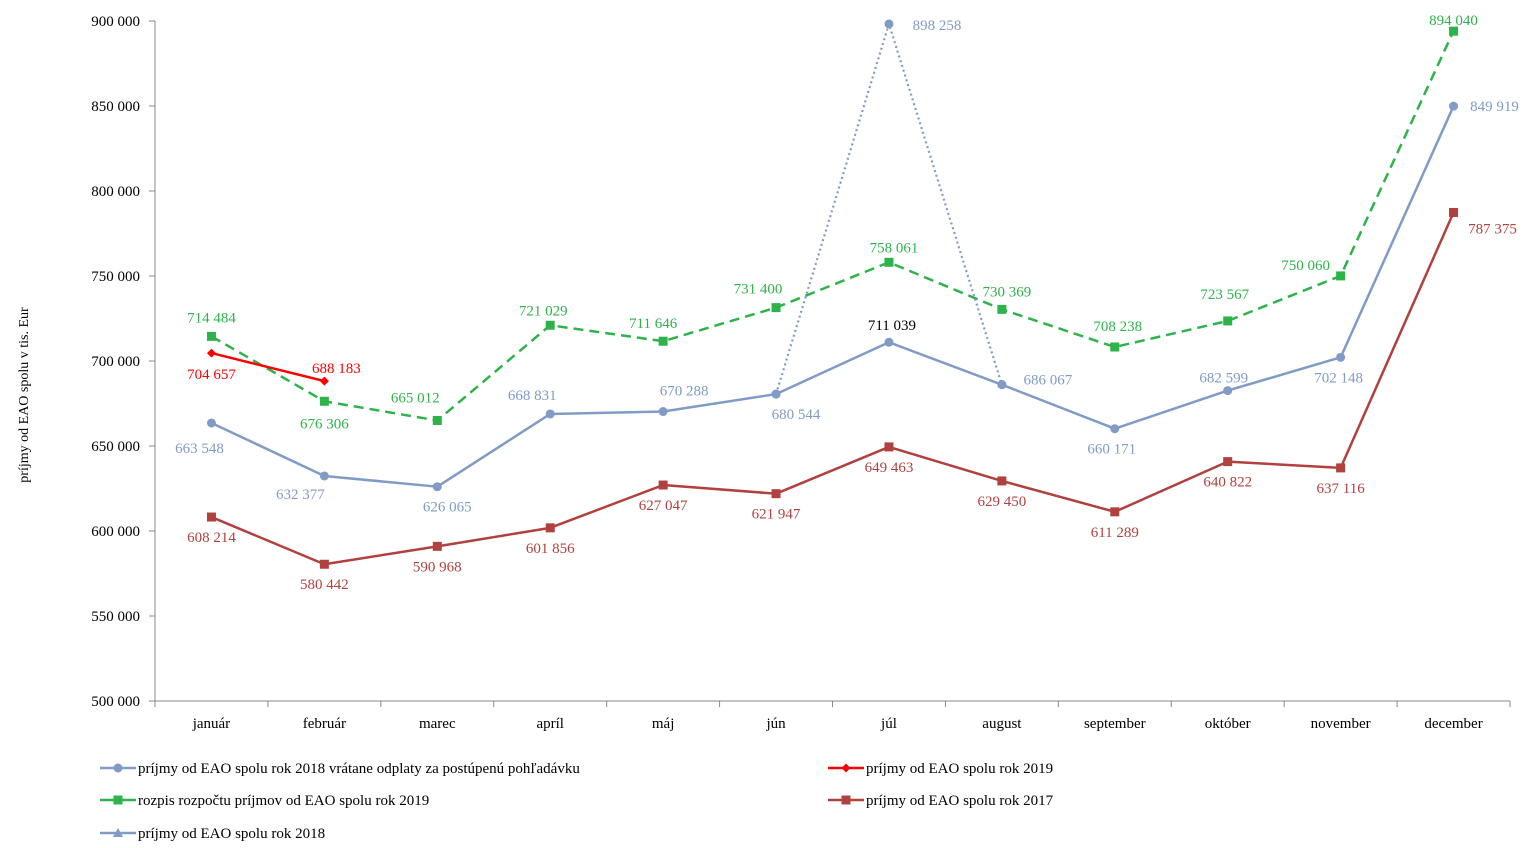  I want to click on x-tick-label: september, so click(1115, 724).